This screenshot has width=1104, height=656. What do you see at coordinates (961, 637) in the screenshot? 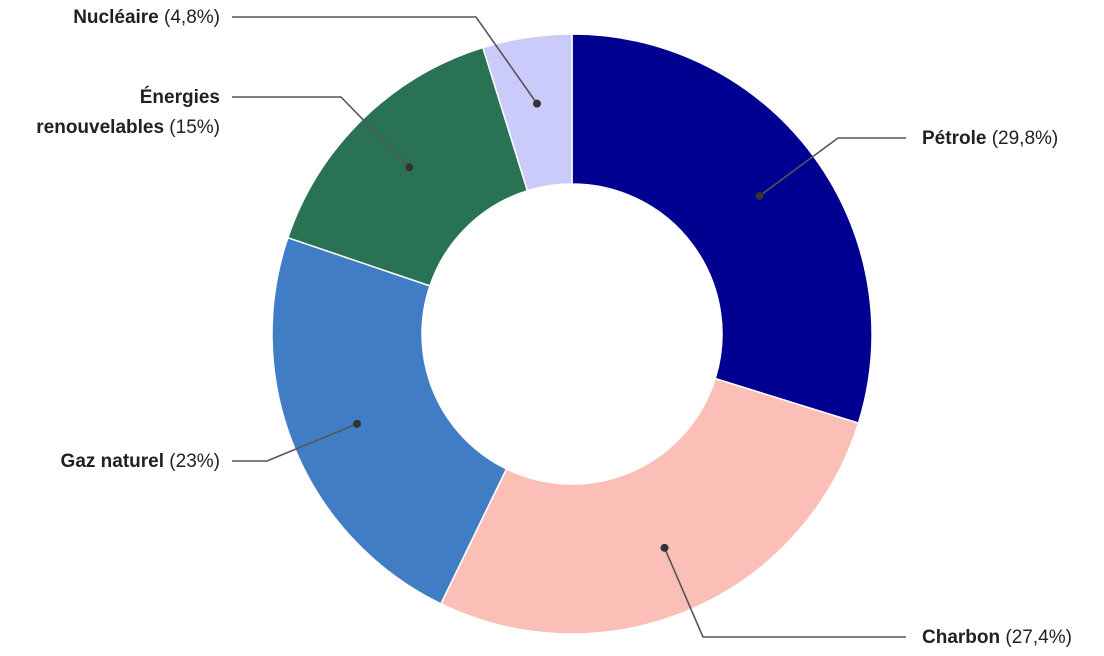
I see `label-name: Charbon` at bounding box center [961, 637].